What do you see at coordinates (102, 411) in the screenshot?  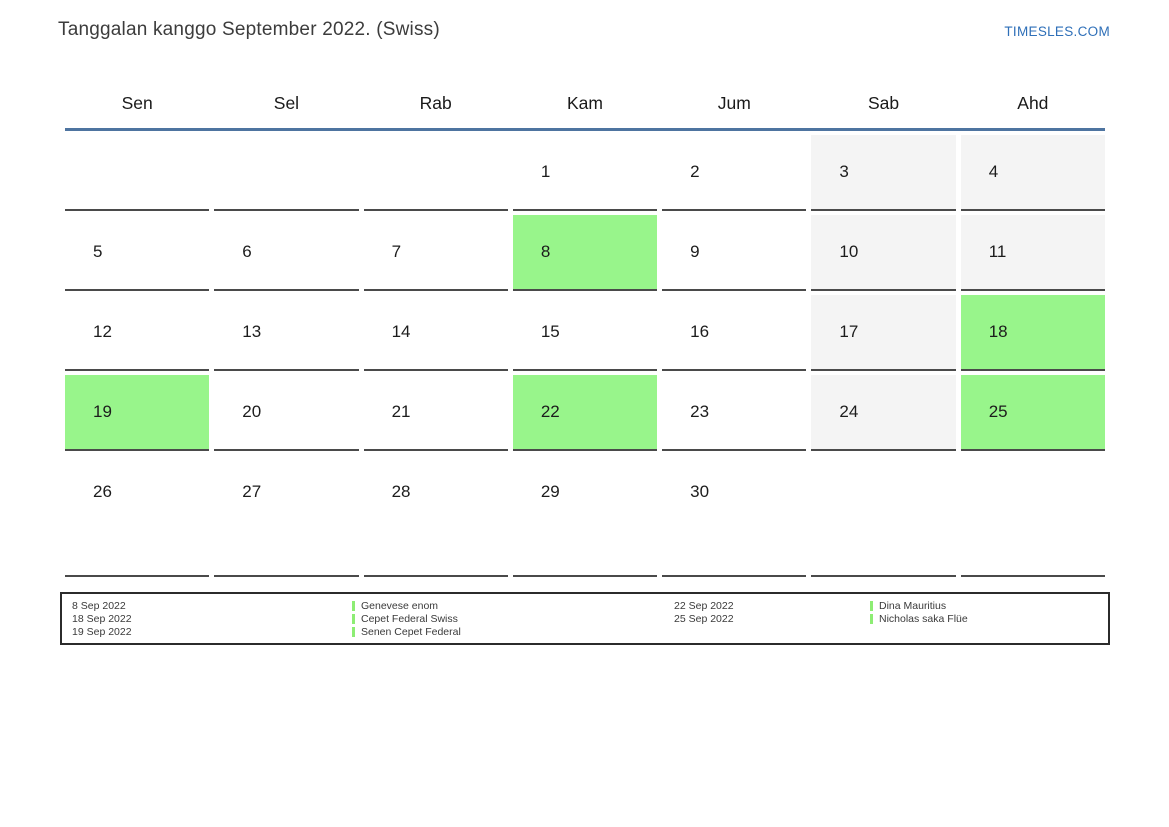 I see `day-number: 19` at bounding box center [102, 411].